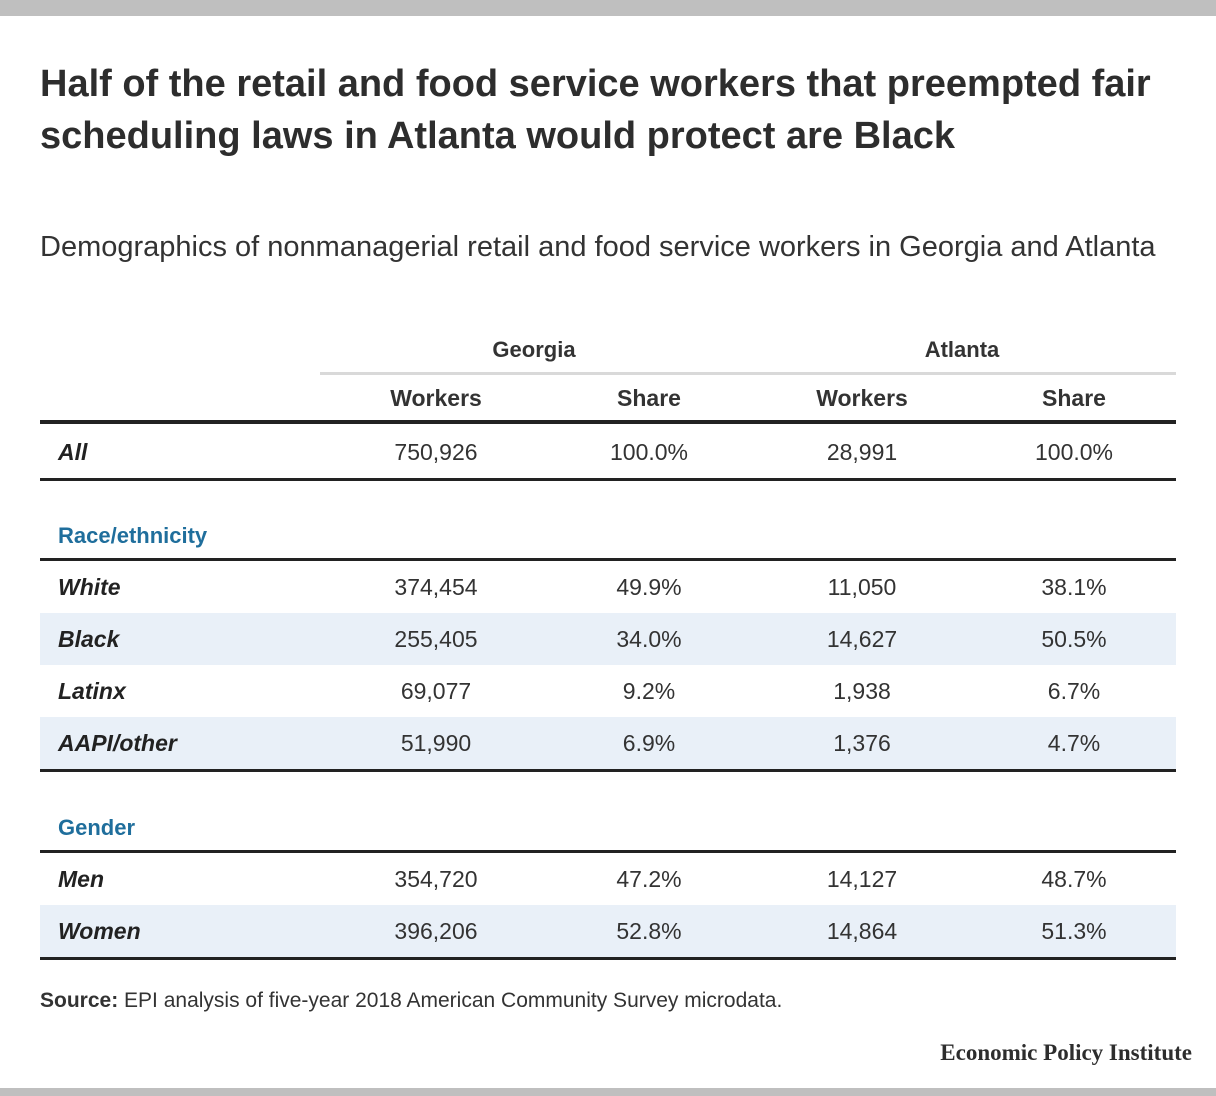  I want to click on row-label: White, so click(89, 586).